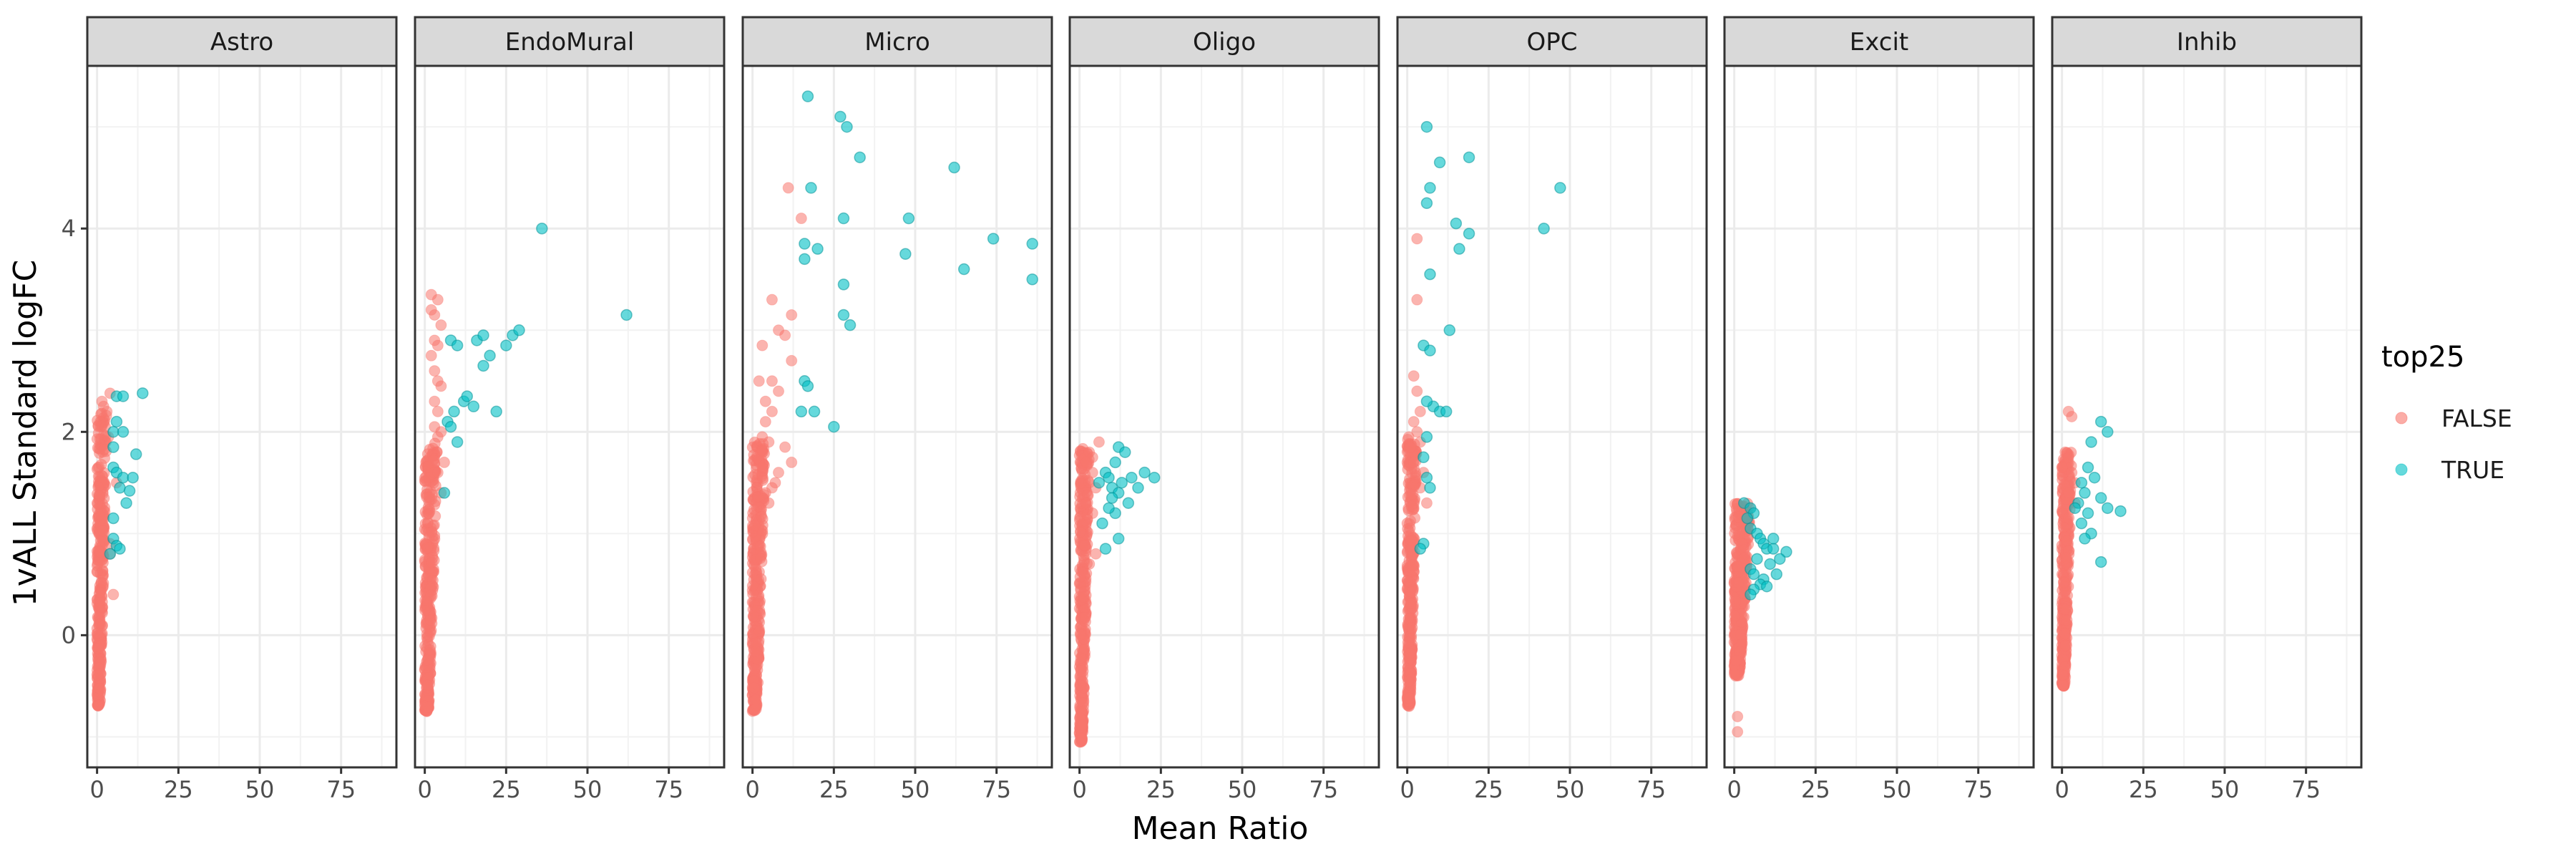  I want to click on x-tick-label: 75, so click(1651, 789).